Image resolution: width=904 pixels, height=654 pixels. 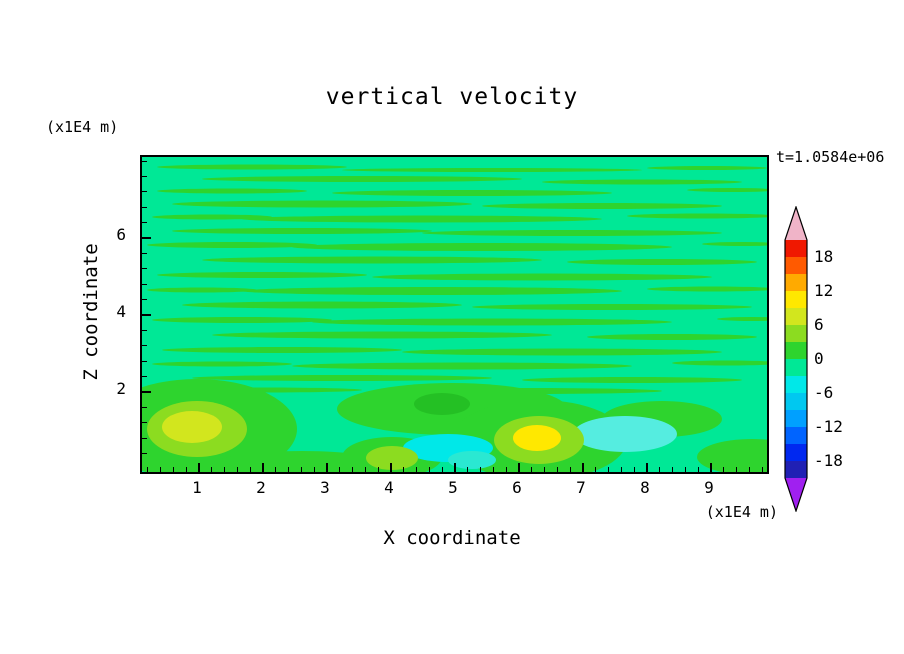 What do you see at coordinates (581, 487) in the screenshot?
I see `x-tick-label: 7` at bounding box center [581, 487].